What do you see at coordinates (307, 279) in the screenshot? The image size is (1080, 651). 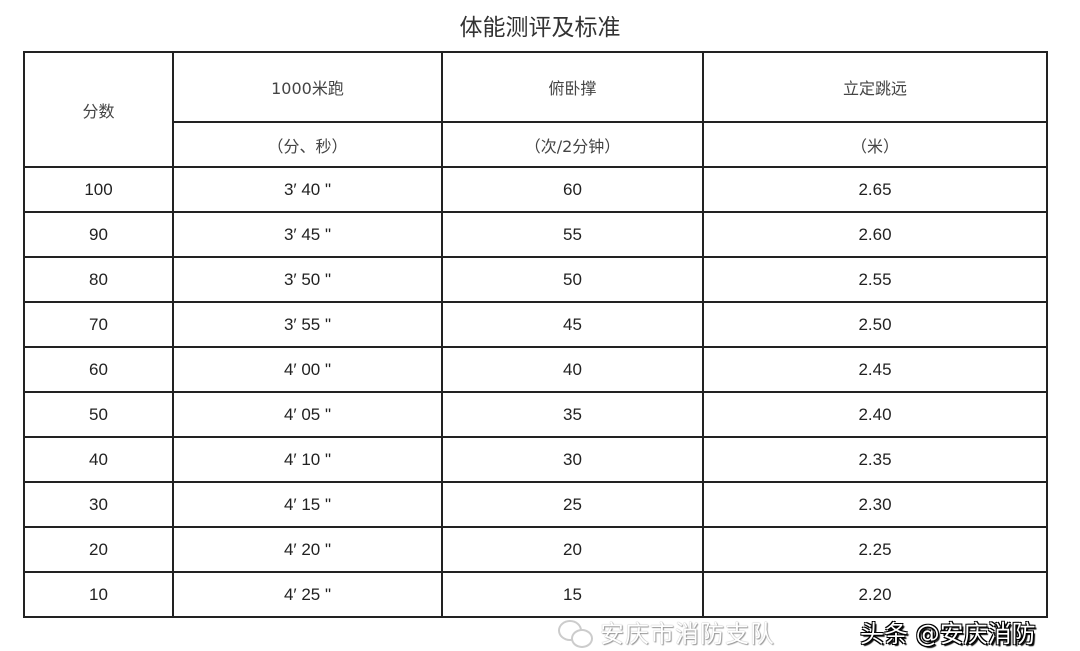 I see `cell-run-time: 3′ 50 "` at bounding box center [307, 279].